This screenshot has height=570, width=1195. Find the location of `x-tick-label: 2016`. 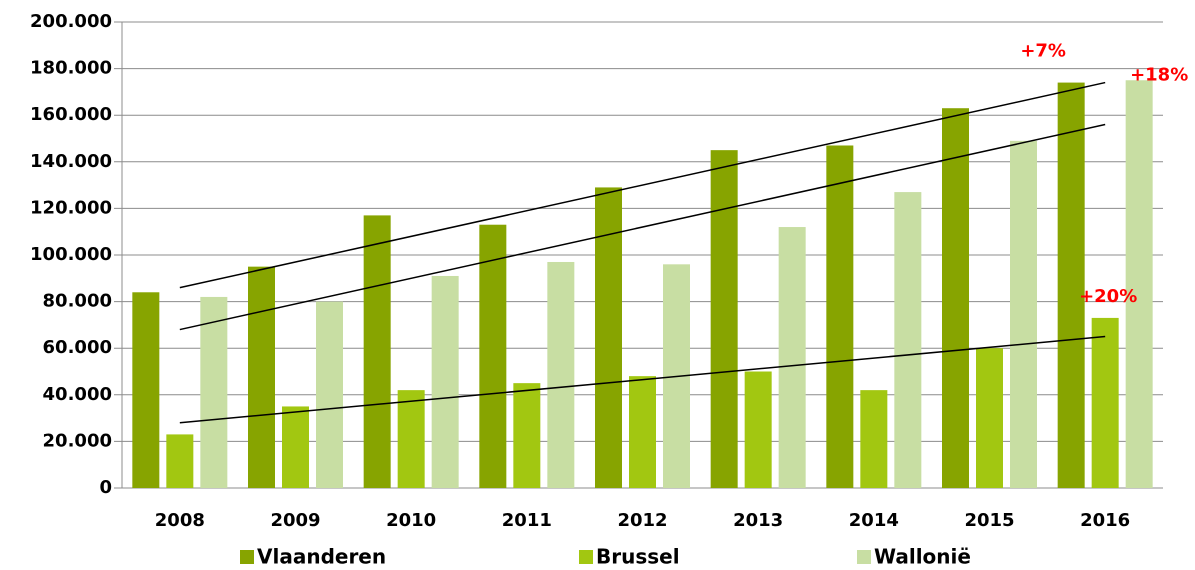

x-tick-label: 2016 is located at coordinates (1105, 520).